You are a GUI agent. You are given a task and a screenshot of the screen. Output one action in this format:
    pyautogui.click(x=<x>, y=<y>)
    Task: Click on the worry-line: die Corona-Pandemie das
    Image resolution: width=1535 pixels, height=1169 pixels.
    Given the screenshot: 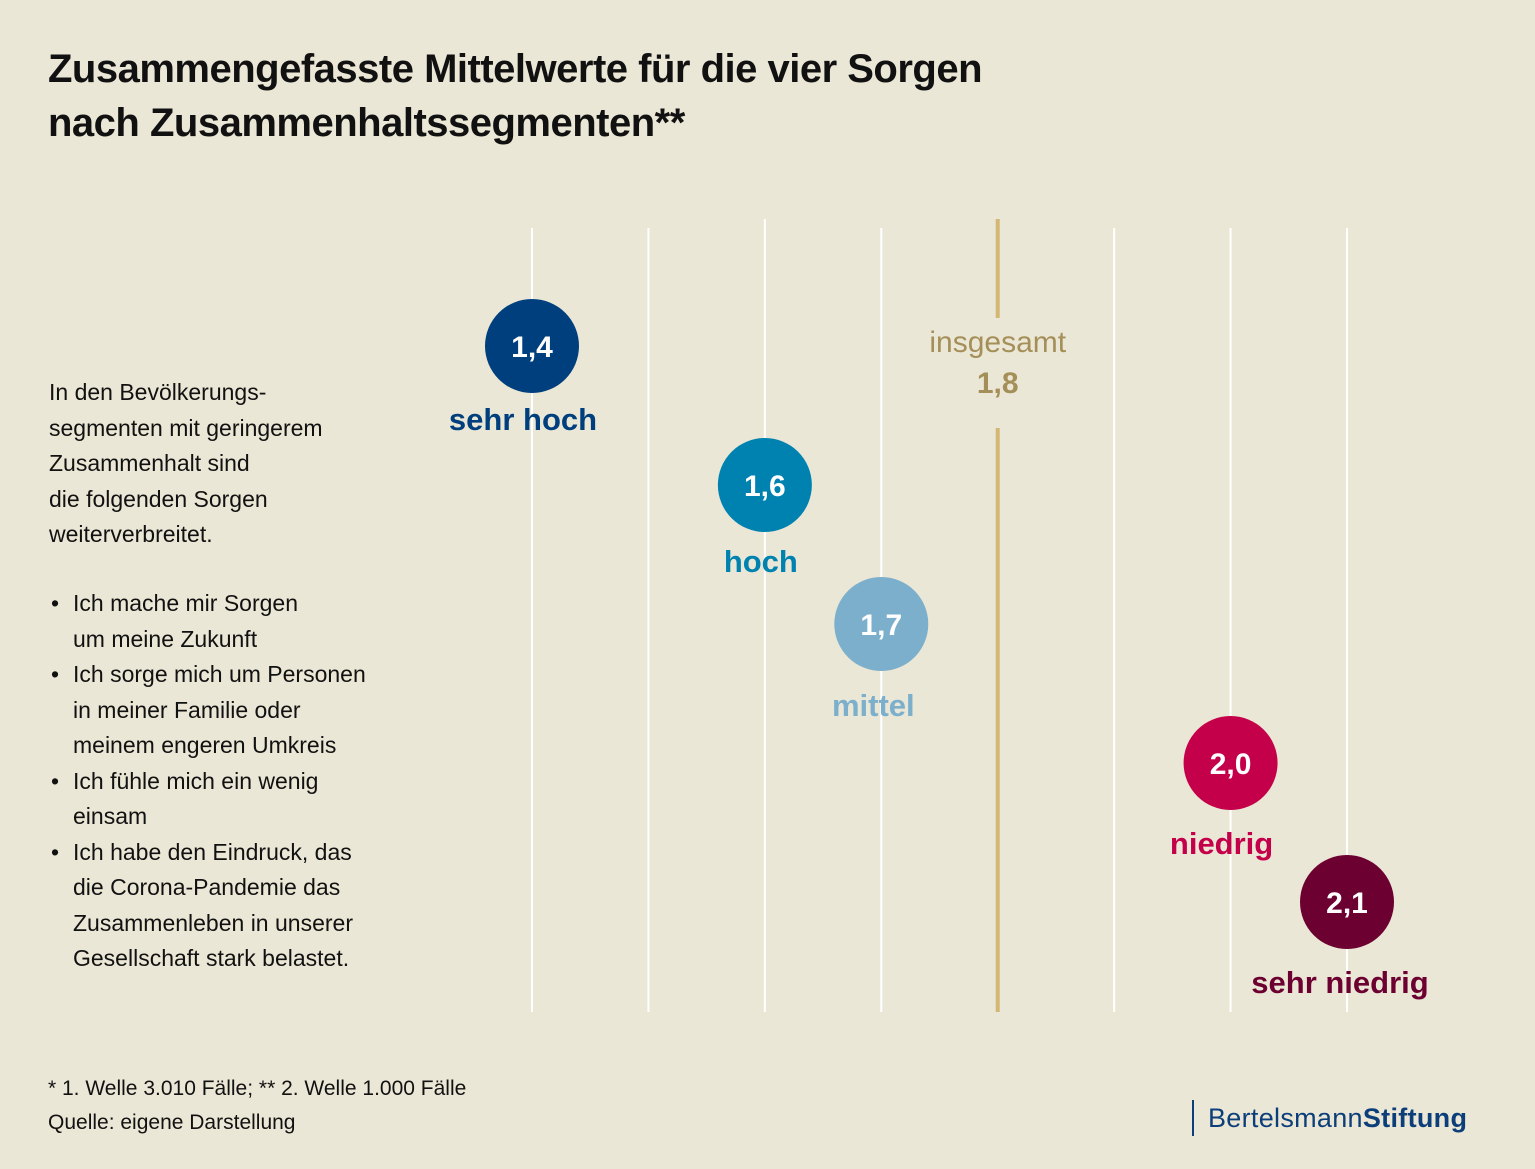 What is the action you would take?
    pyautogui.click(x=207, y=887)
    